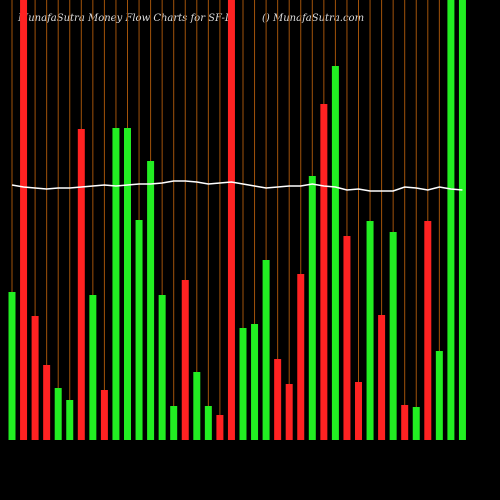 The width and height of the screenshot is (500, 500). What do you see at coordinates (237, 186) in the screenshot?
I see `money-flow-line` at bounding box center [237, 186].